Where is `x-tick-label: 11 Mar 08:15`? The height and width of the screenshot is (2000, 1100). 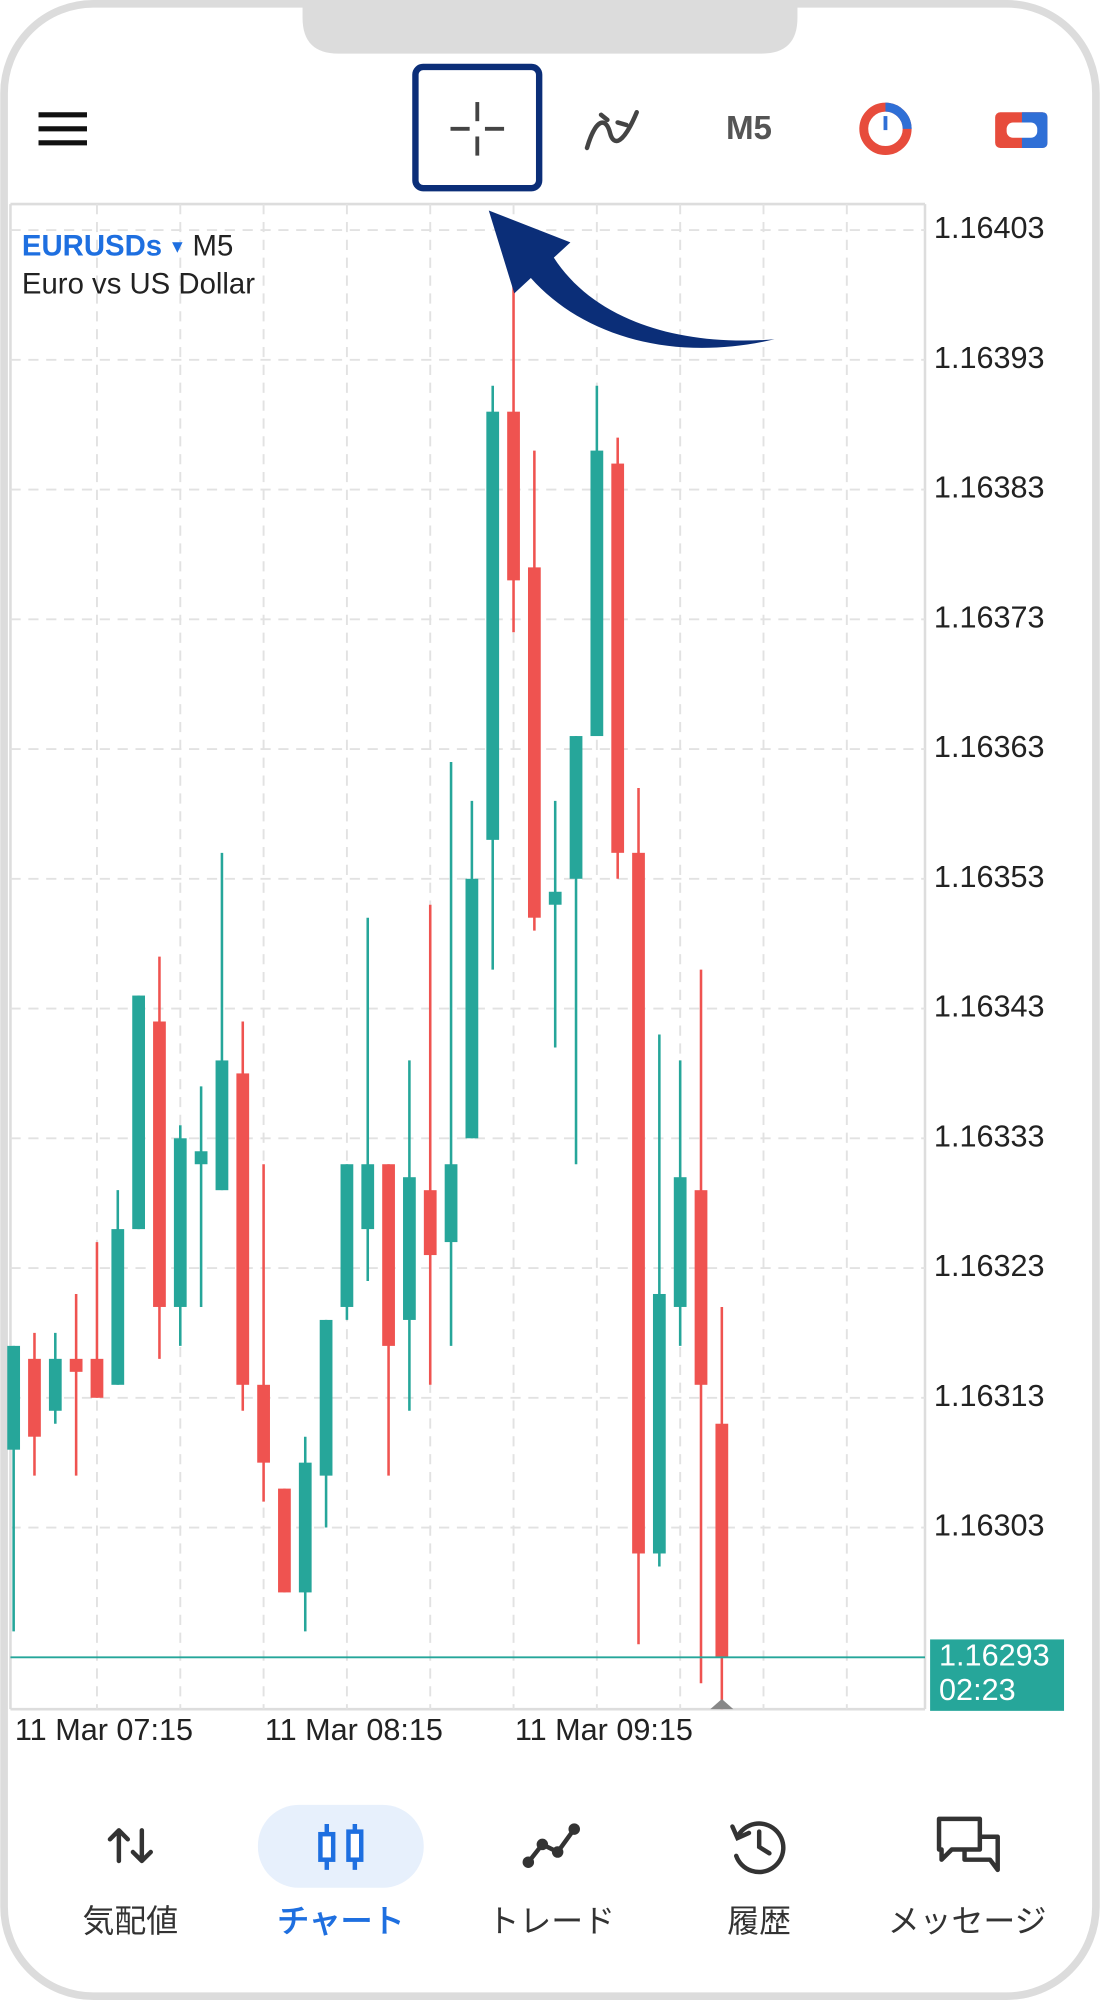
x-tick-label: 11 Mar 08:15 is located at coordinates (354, 1730).